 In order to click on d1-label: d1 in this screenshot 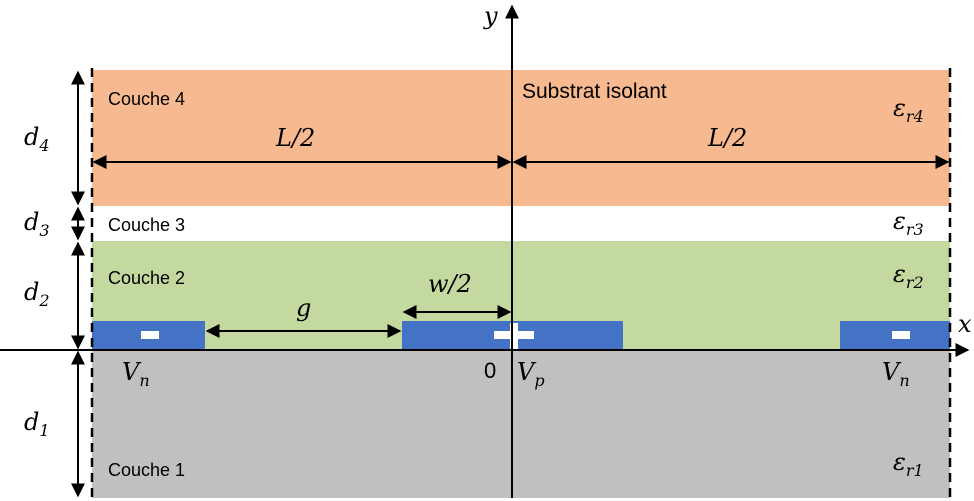, I will do `click(37, 424)`.